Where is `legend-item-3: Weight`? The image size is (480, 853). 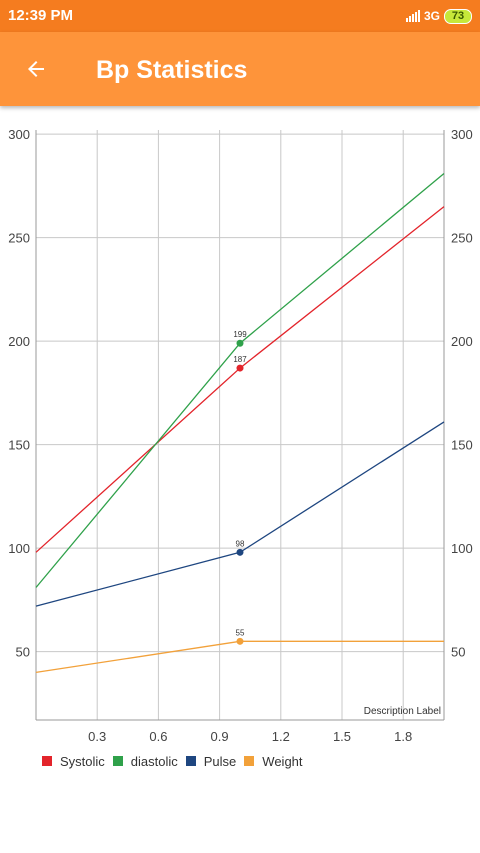 legend-item-3: Weight is located at coordinates (273, 761).